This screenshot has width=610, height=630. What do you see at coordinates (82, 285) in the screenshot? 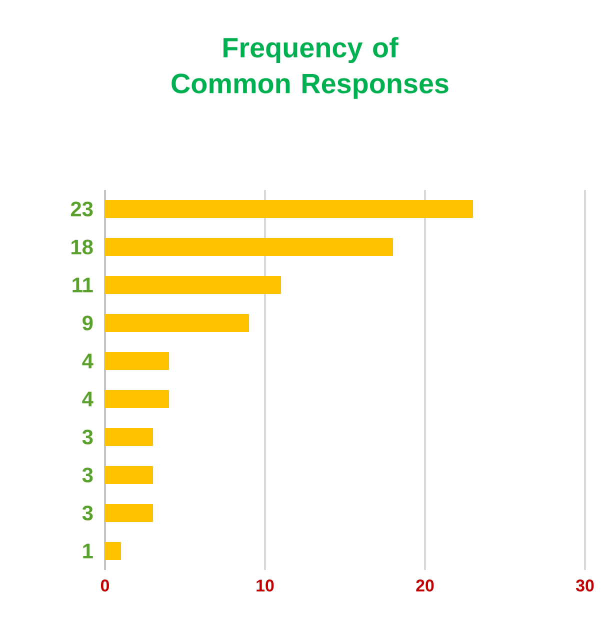
I see `y-tick-label: 11` at bounding box center [82, 285].